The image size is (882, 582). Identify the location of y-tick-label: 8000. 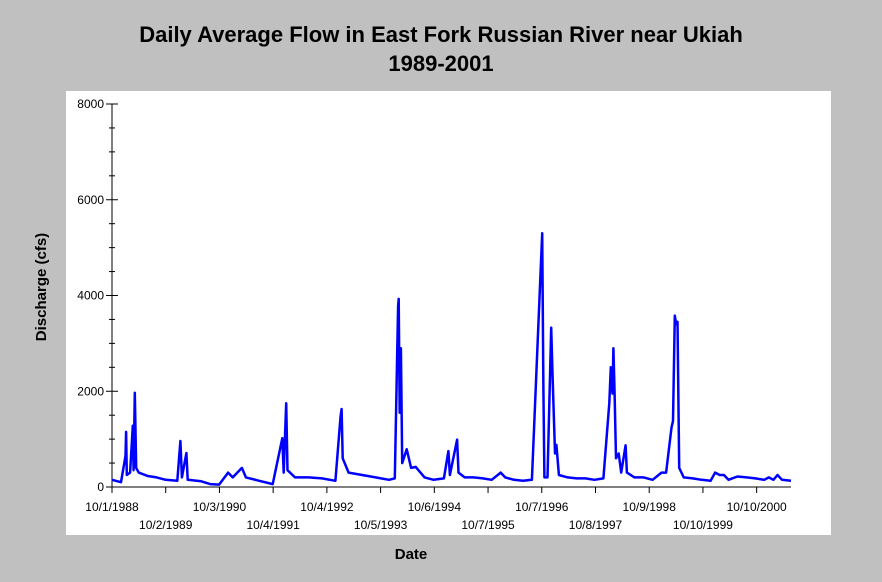
(90, 104).